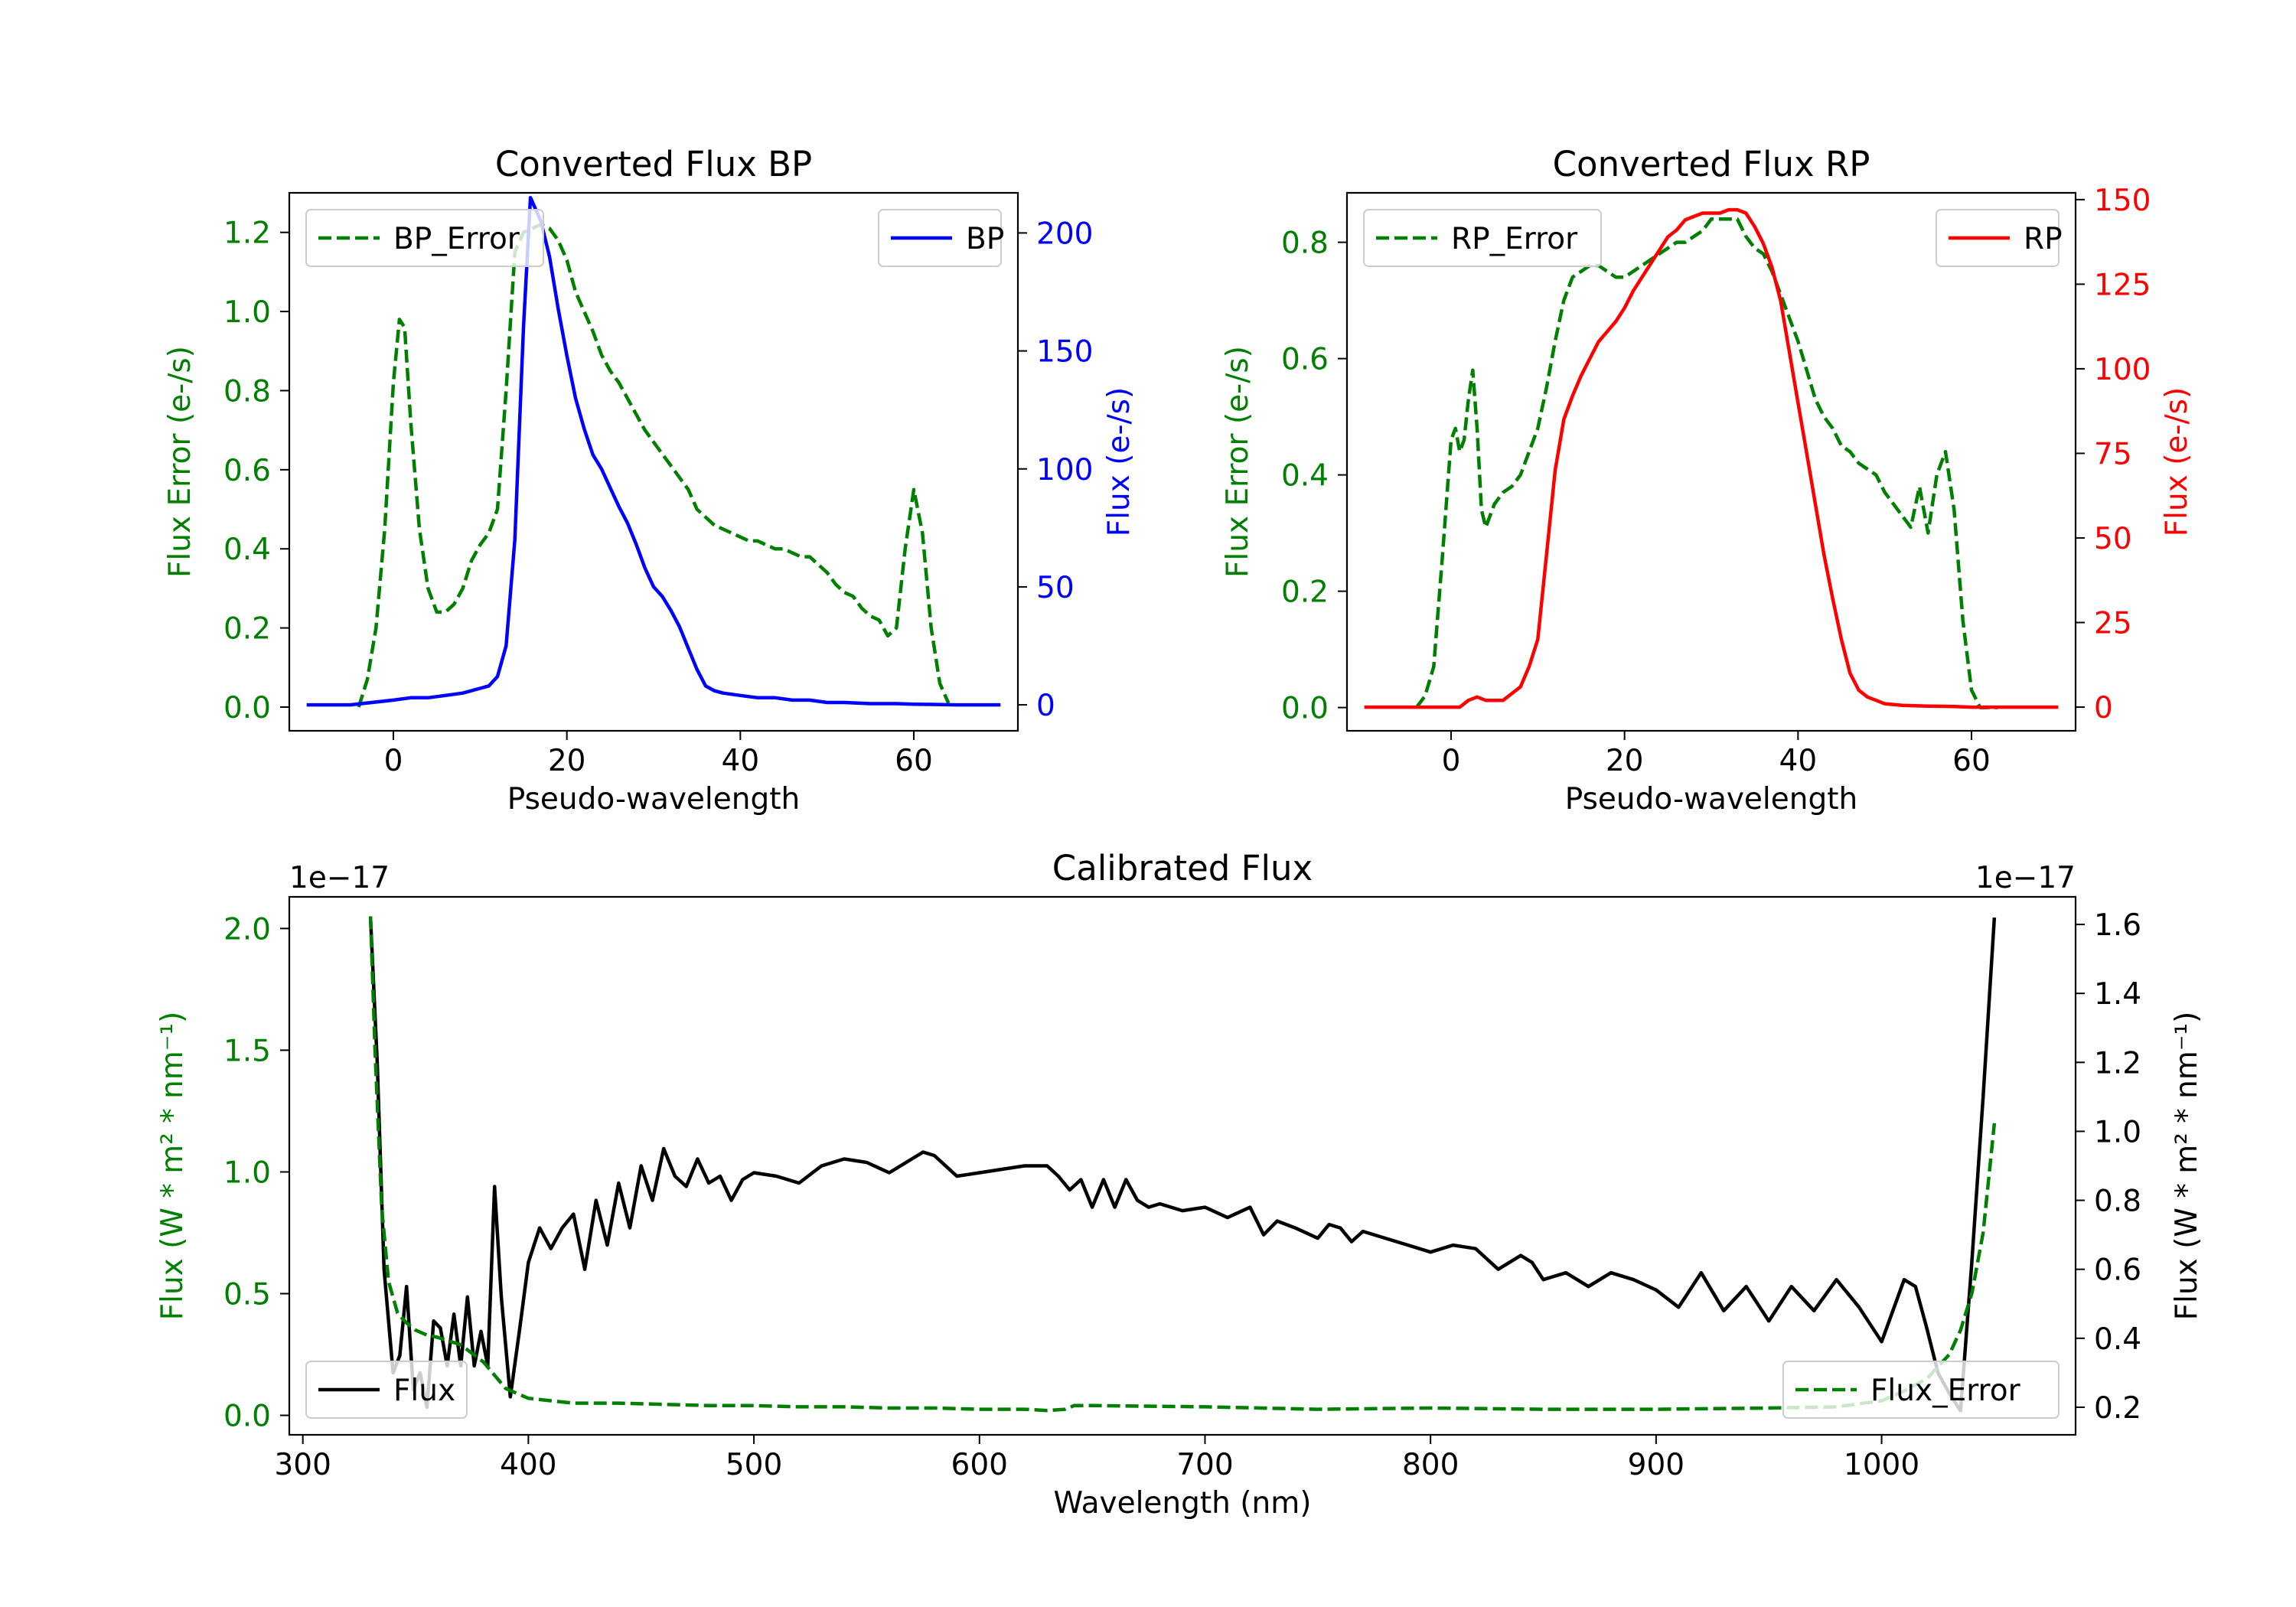 The height and width of the screenshot is (1607, 2296). I want to click on x-tick-label: 800, so click(1430, 1465).